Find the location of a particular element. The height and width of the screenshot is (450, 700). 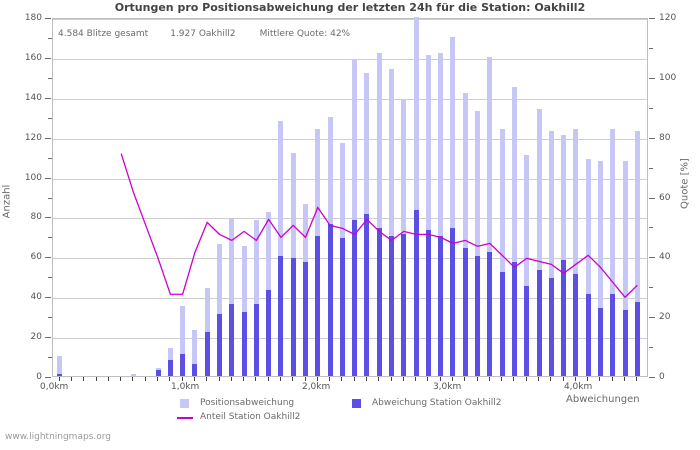

y-axis-left-tick: 80 is located at coordinates (36, 217).